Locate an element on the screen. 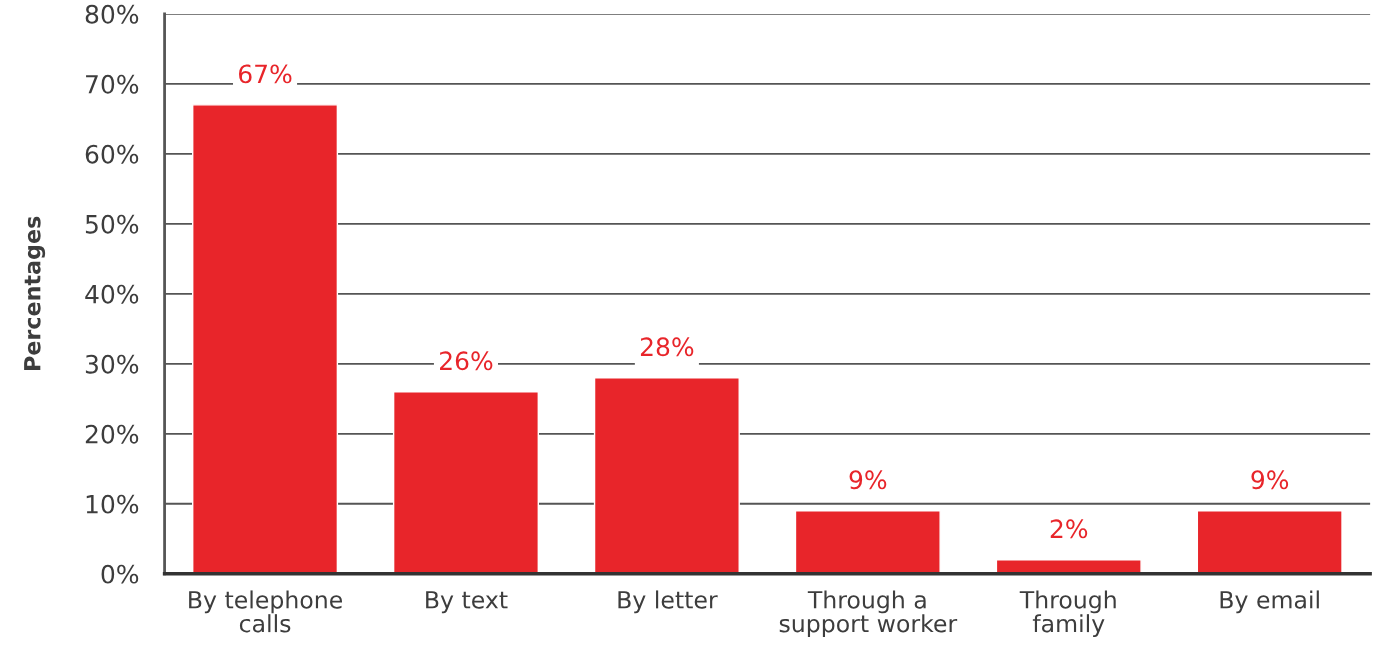 This screenshot has width=1383, height=661. y-tick-label: 0% is located at coordinates (120, 574).